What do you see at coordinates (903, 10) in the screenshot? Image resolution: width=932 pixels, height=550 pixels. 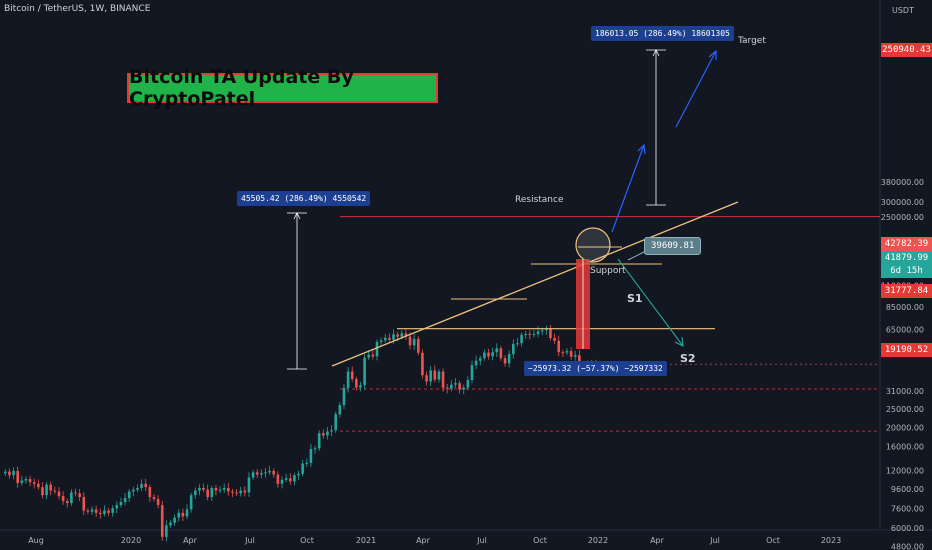 I see `currency-label: USDT` at bounding box center [903, 10].